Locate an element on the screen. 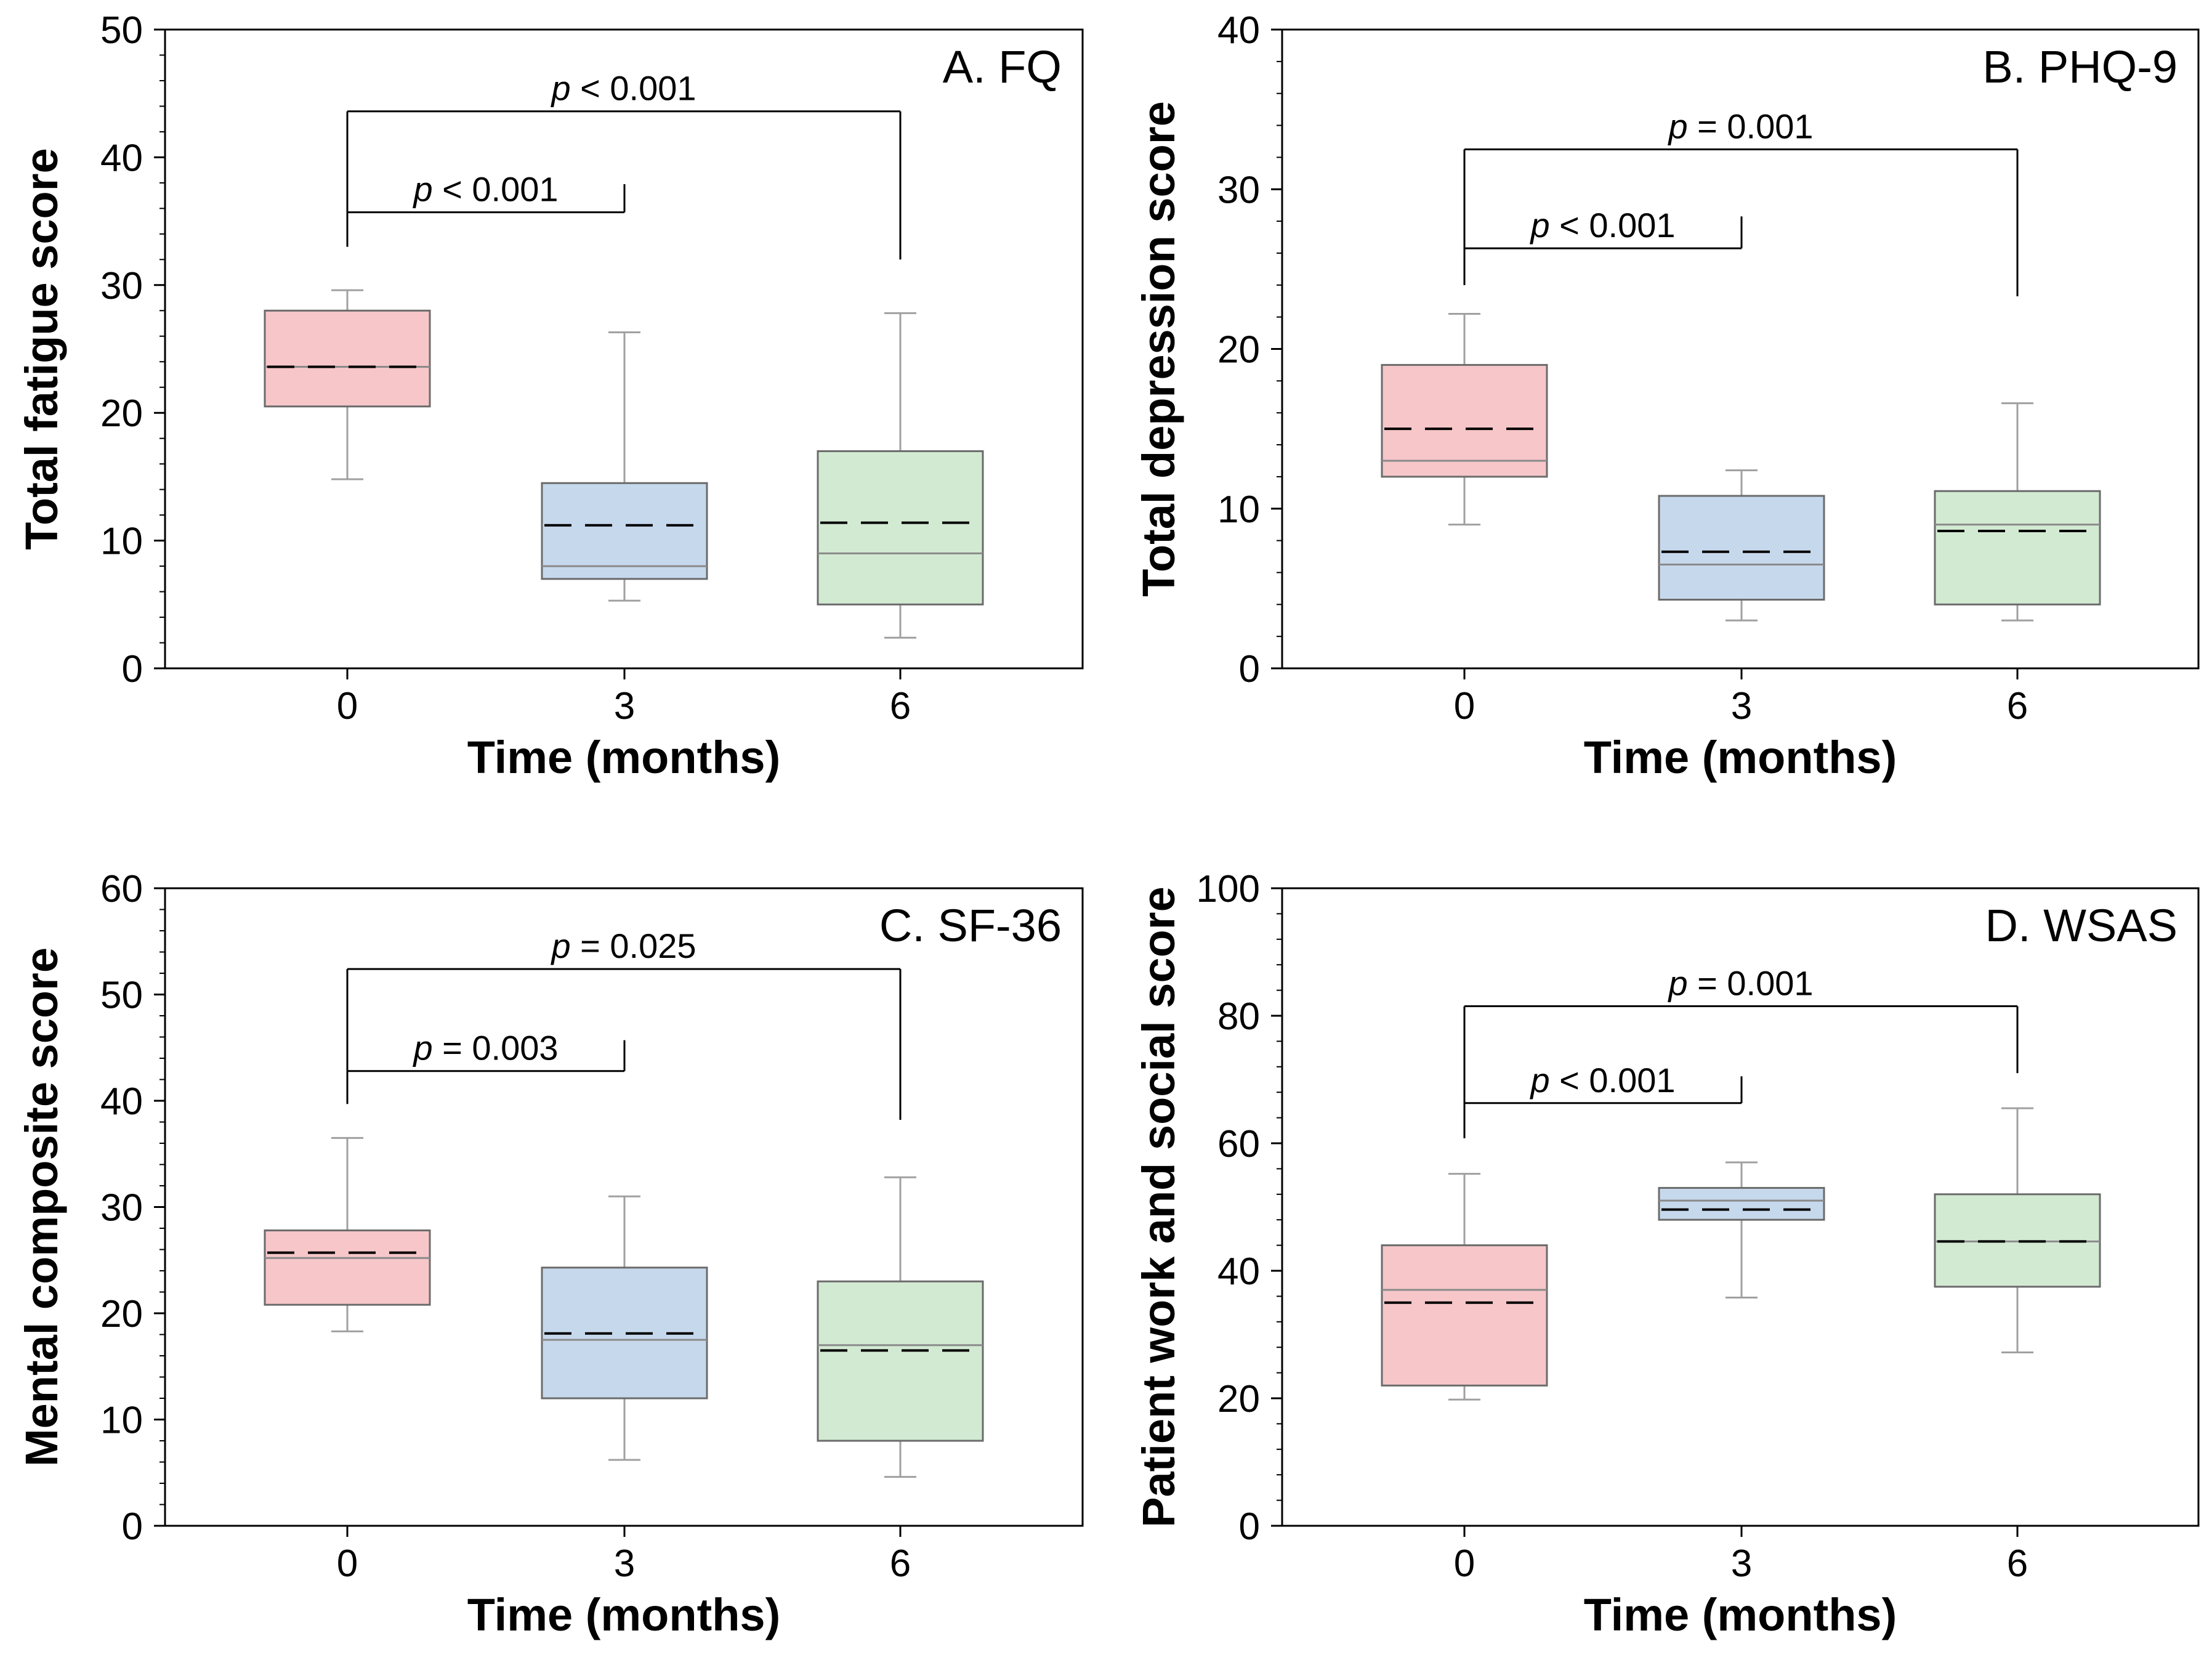  panel-label: B. PHQ-9 is located at coordinates (2080, 66).